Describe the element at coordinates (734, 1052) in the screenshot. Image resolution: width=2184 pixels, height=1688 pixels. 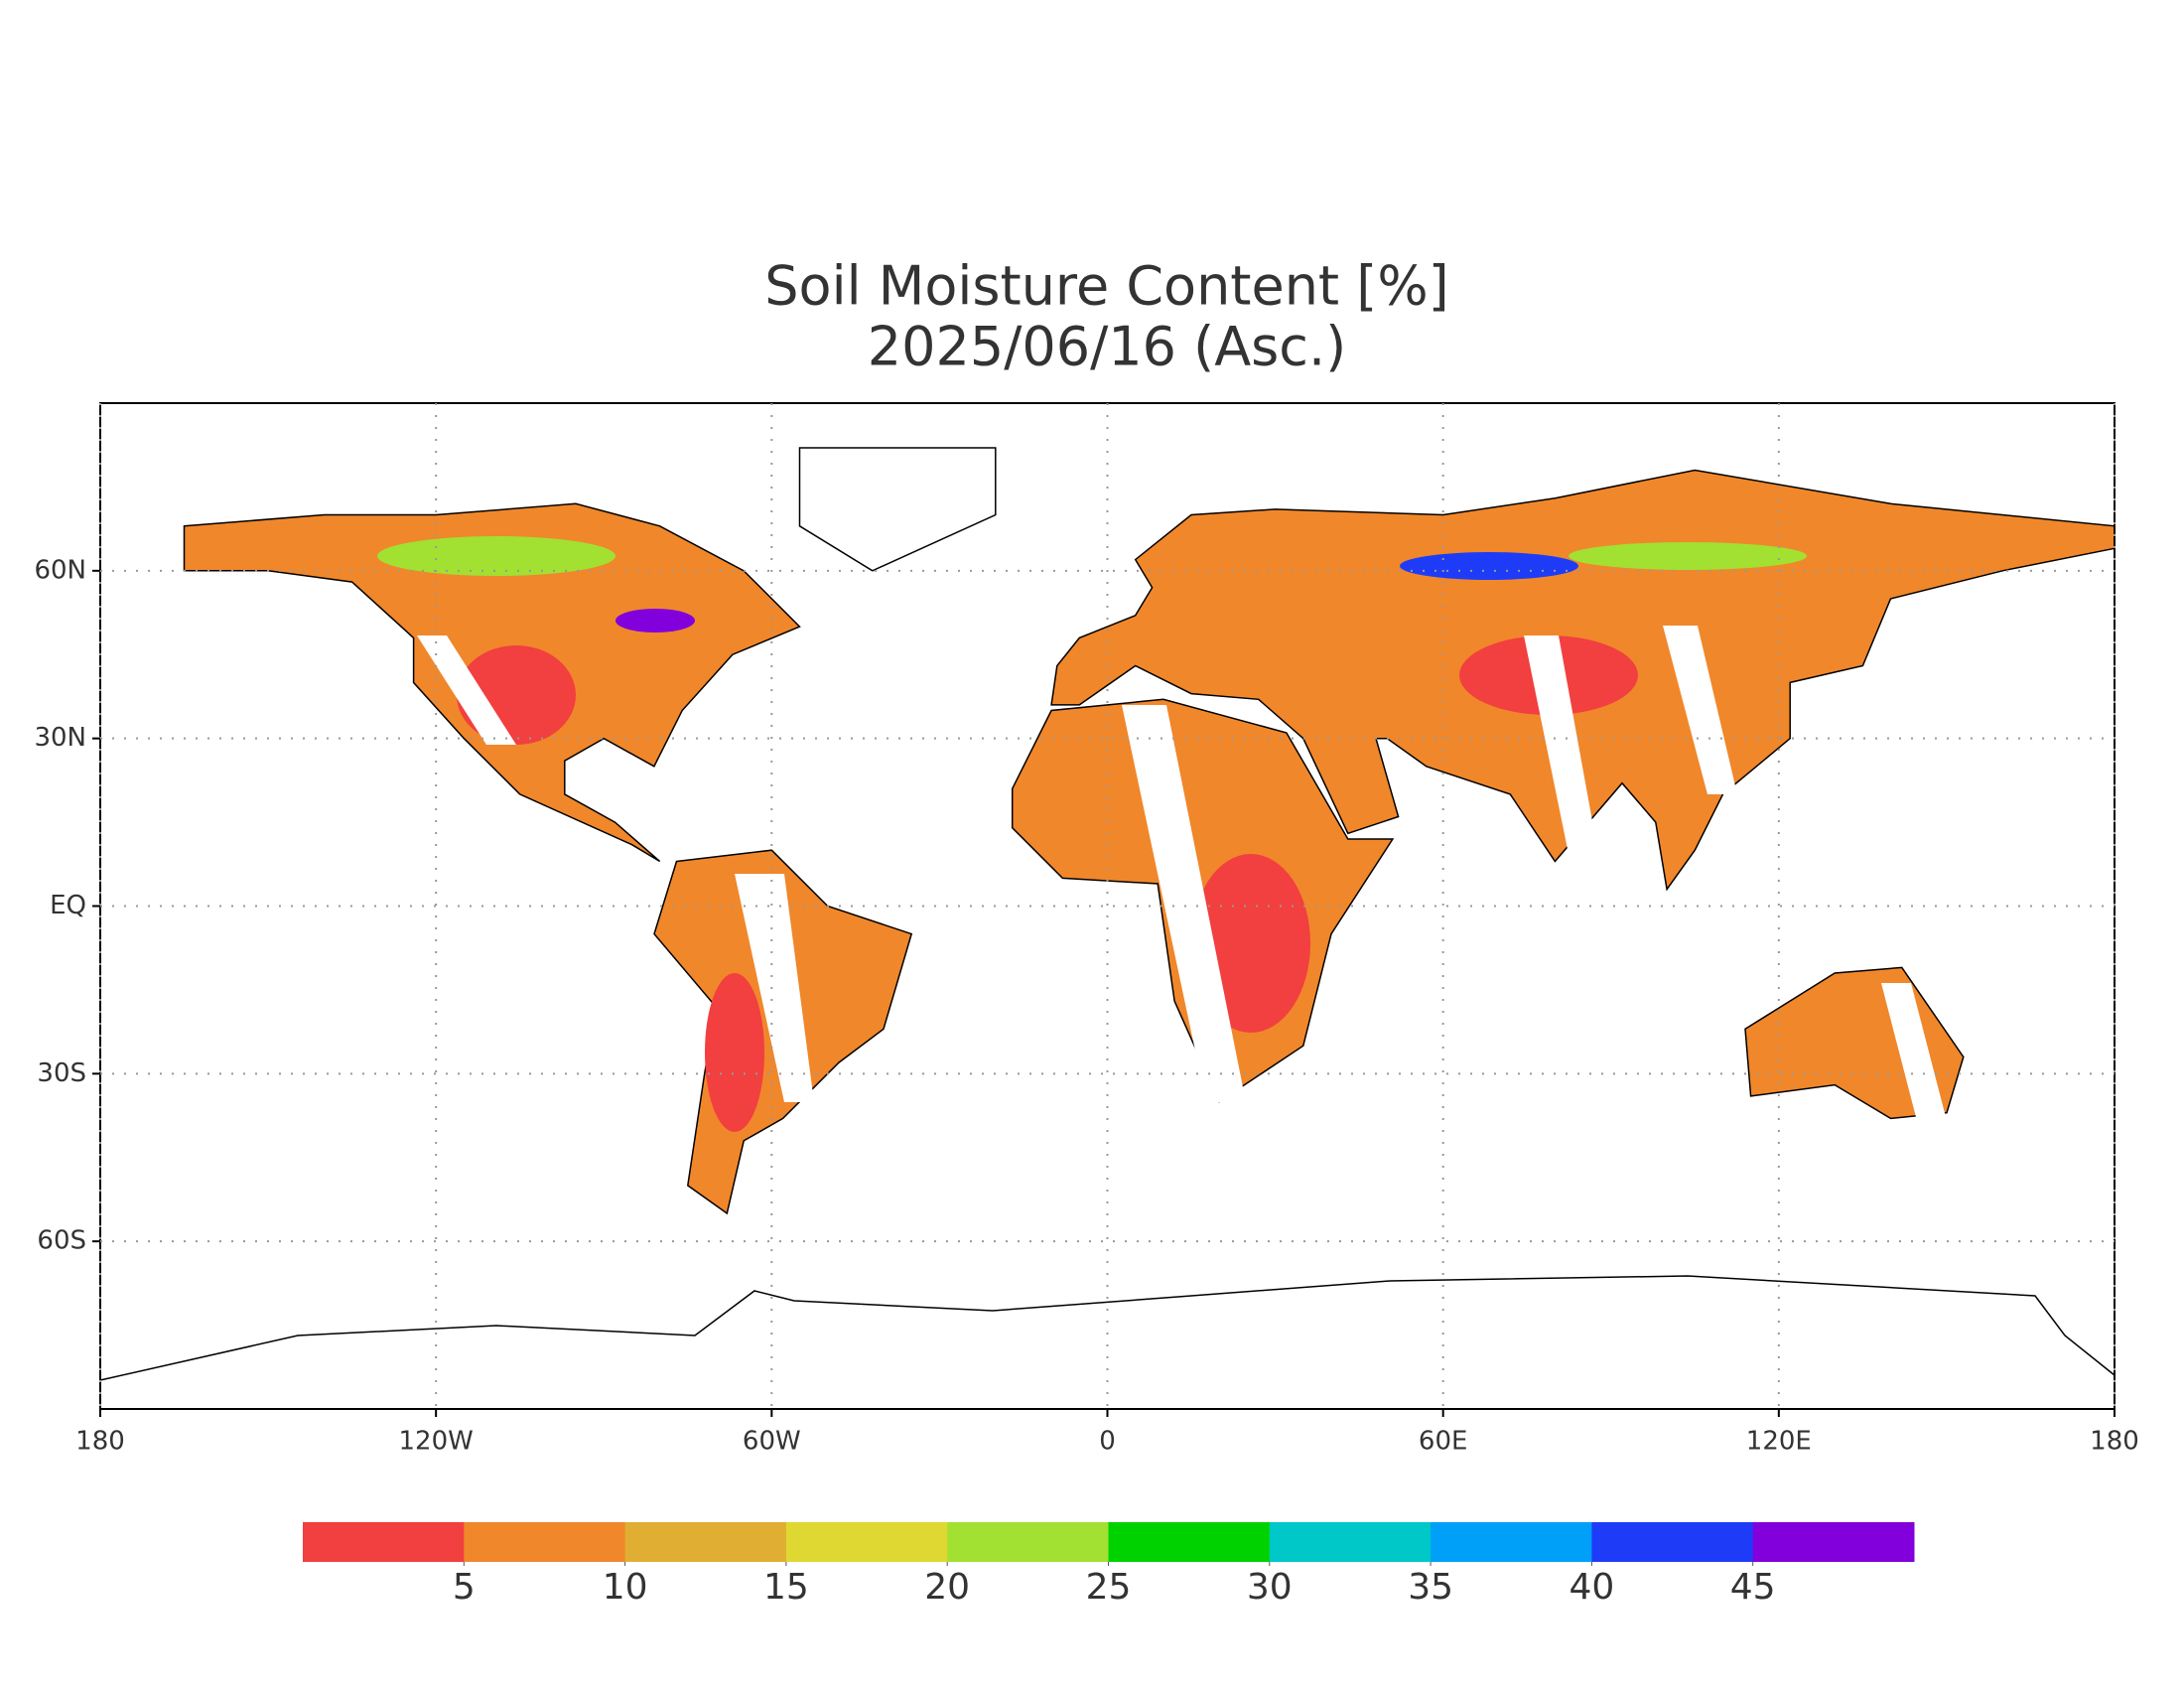
I see `dry-area` at that location.